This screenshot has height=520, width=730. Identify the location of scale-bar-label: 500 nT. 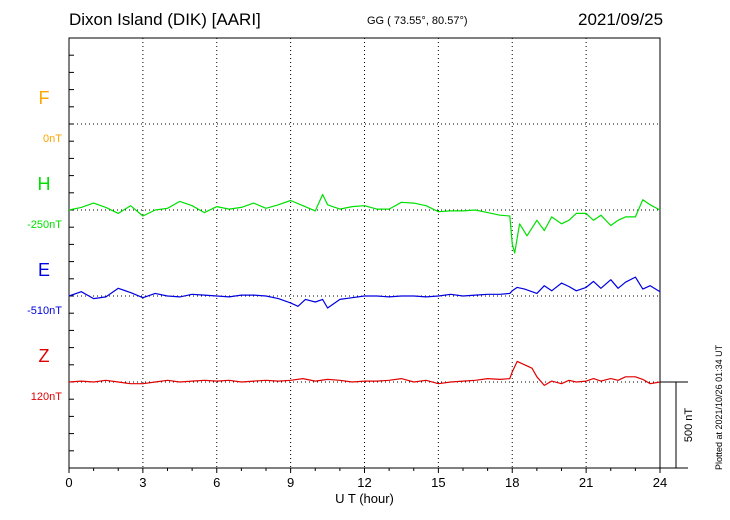
(689, 425).